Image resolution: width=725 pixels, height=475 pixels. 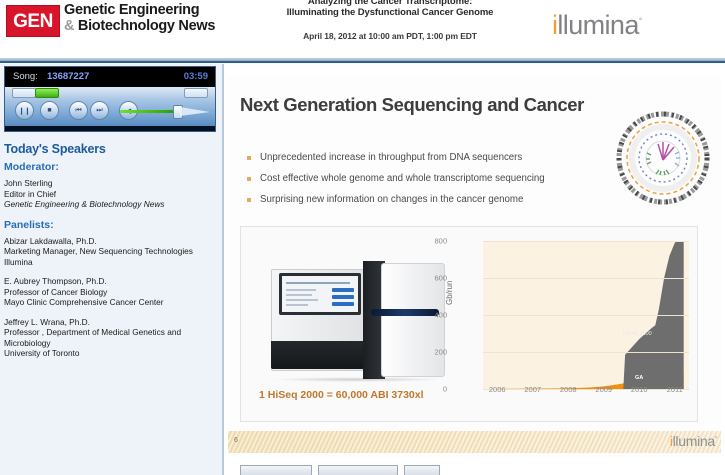 I want to click on slide-footer-texture, so click(x=474, y=442).